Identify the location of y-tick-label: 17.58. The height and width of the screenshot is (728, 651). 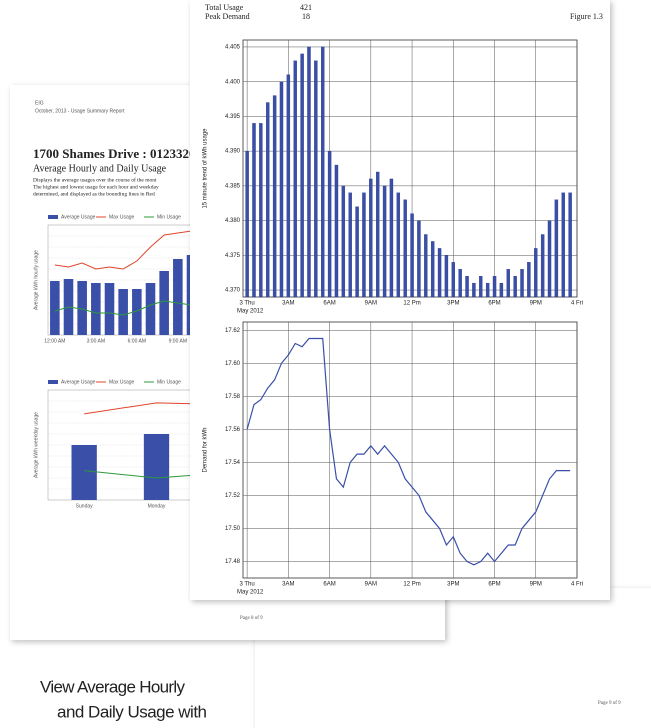
(233, 397).